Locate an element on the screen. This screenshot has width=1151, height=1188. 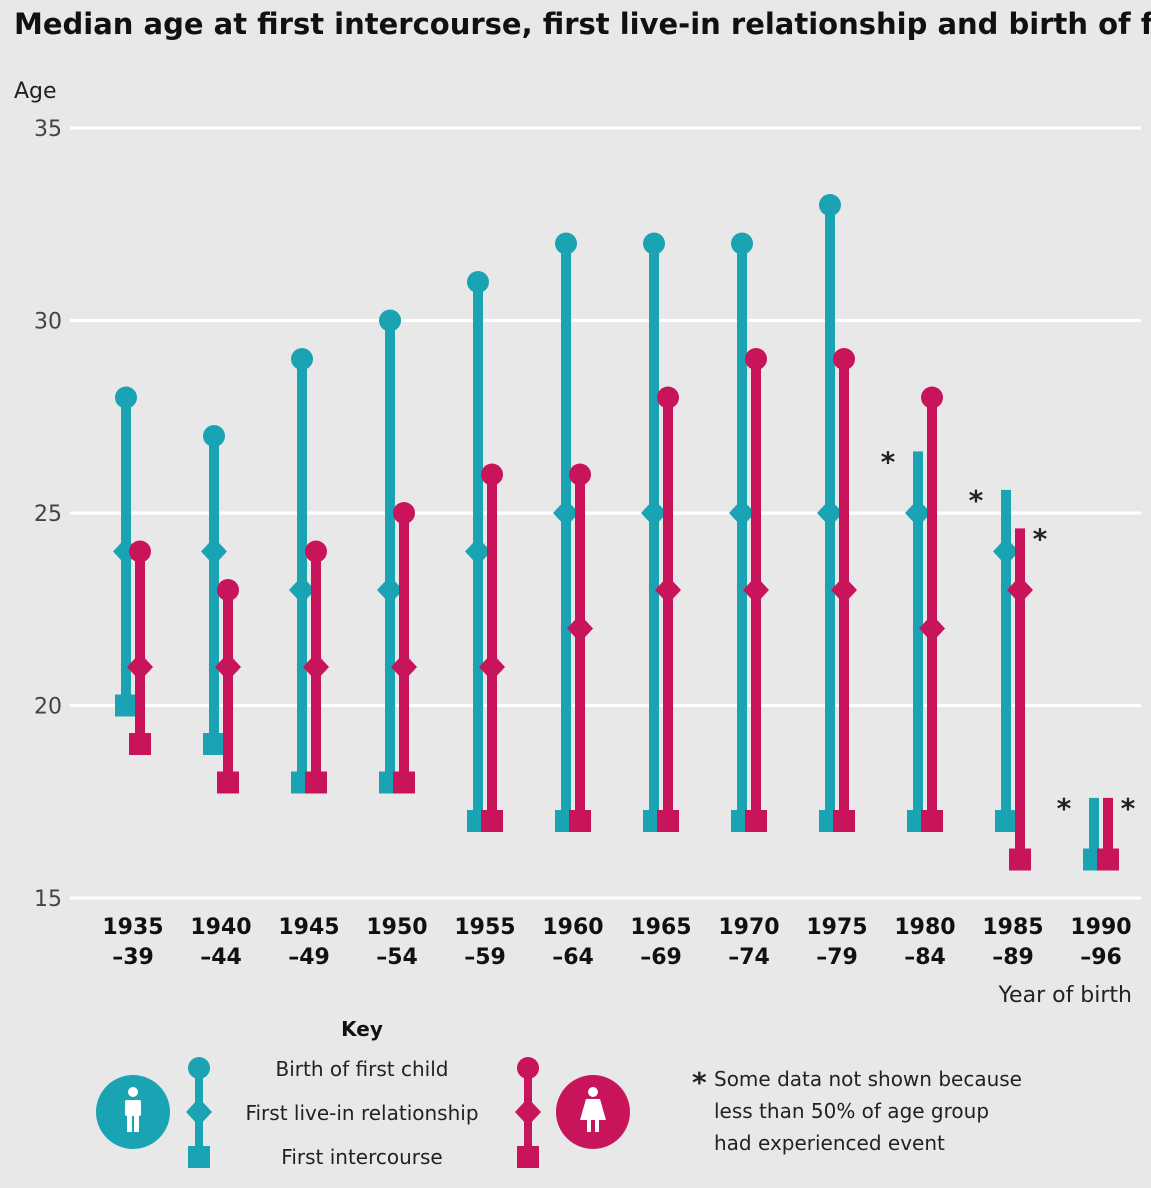
legend-intercourse-label: First intercourse is located at coordinates (361, 1157).